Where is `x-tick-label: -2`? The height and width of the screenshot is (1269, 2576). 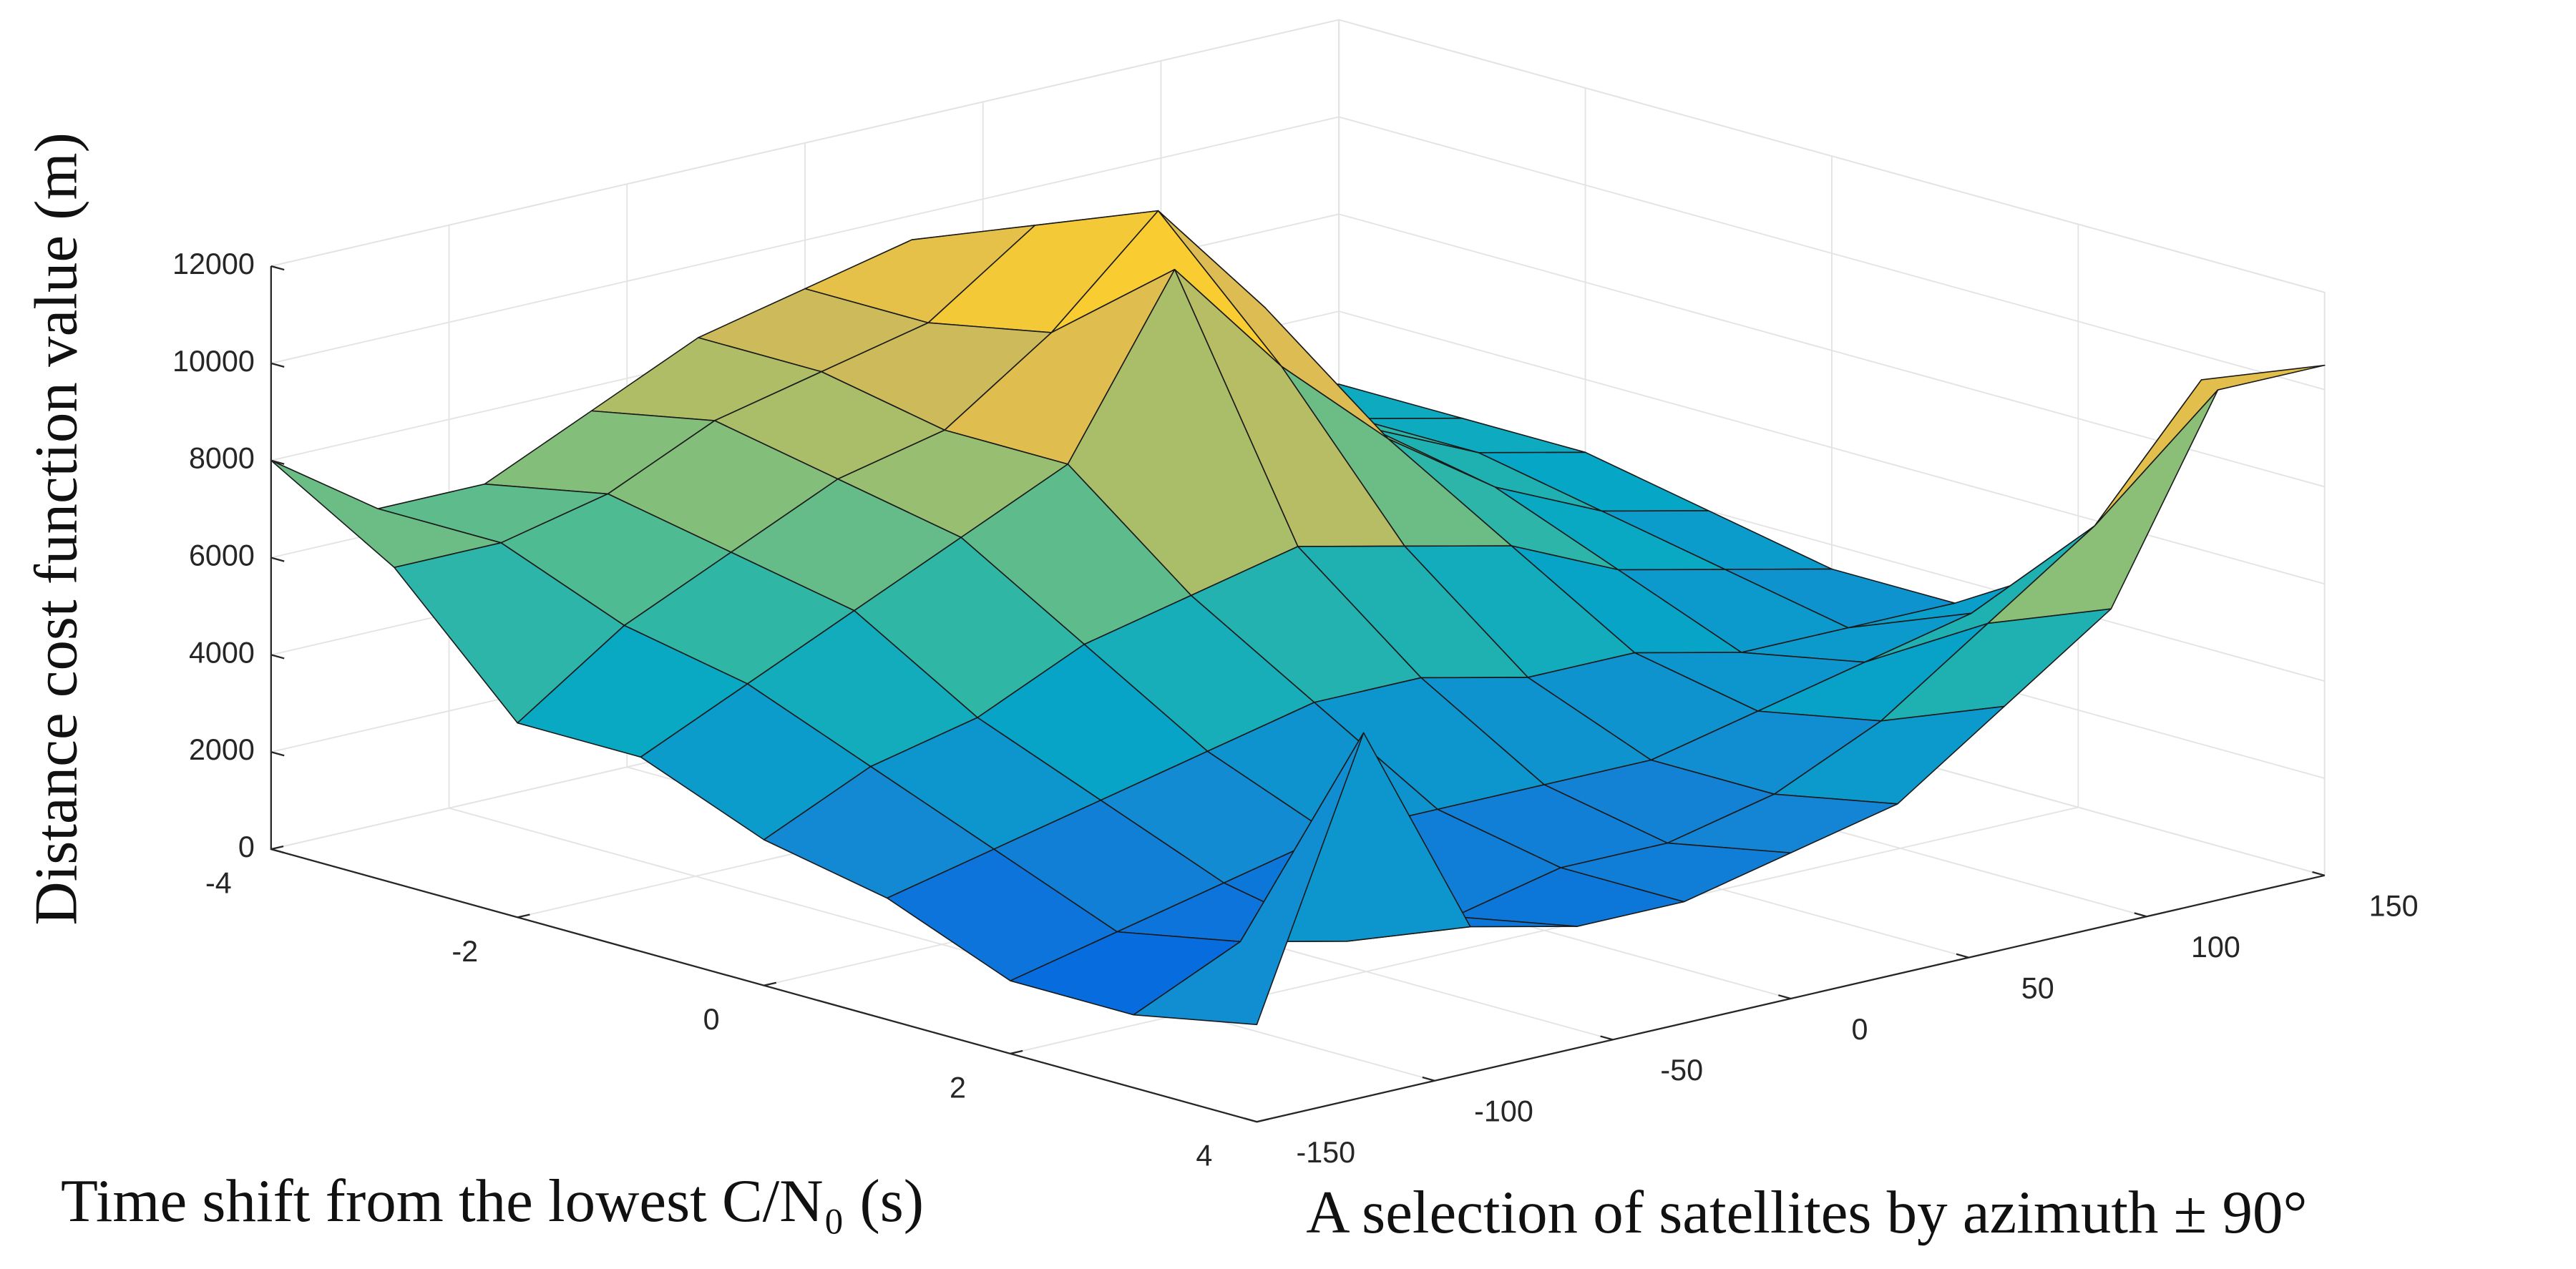
x-tick-label: -2 is located at coordinates (465, 951).